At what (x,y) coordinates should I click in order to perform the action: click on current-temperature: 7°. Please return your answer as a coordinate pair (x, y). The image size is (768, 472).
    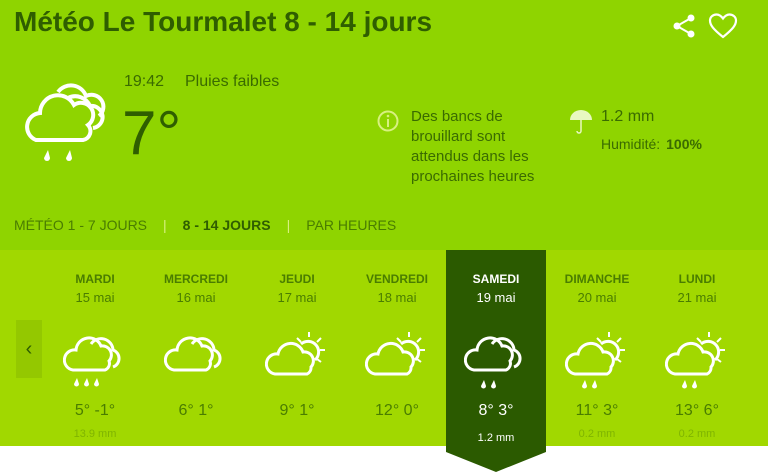
    Looking at the image, I should click on (152, 133).